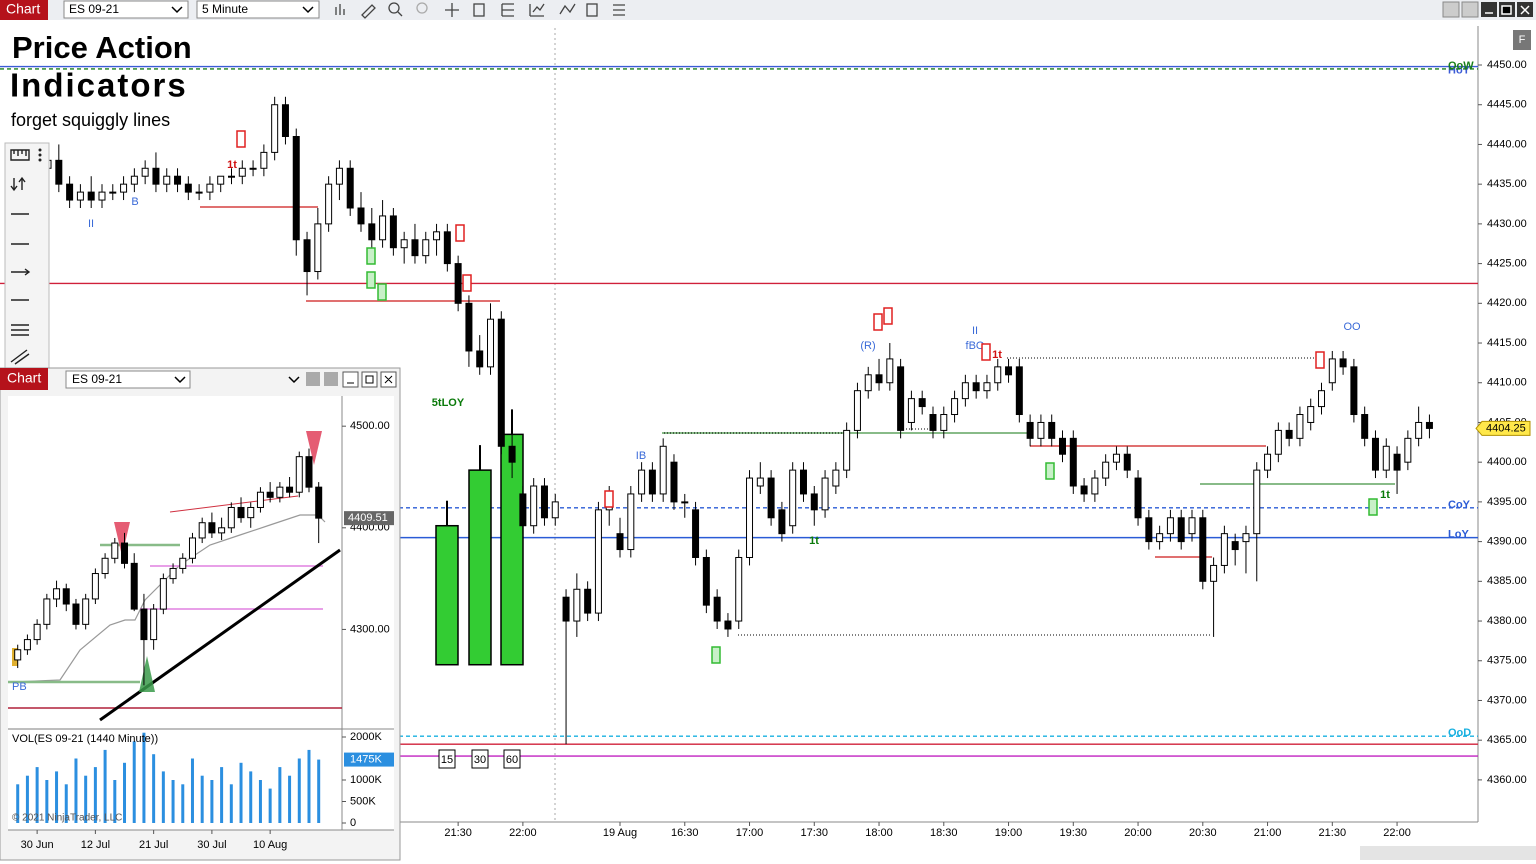  What do you see at coordinates (1507, 264) in the screenshot?
I see `y-tick-label: 4425.00` at bounding box center [1507, 264].